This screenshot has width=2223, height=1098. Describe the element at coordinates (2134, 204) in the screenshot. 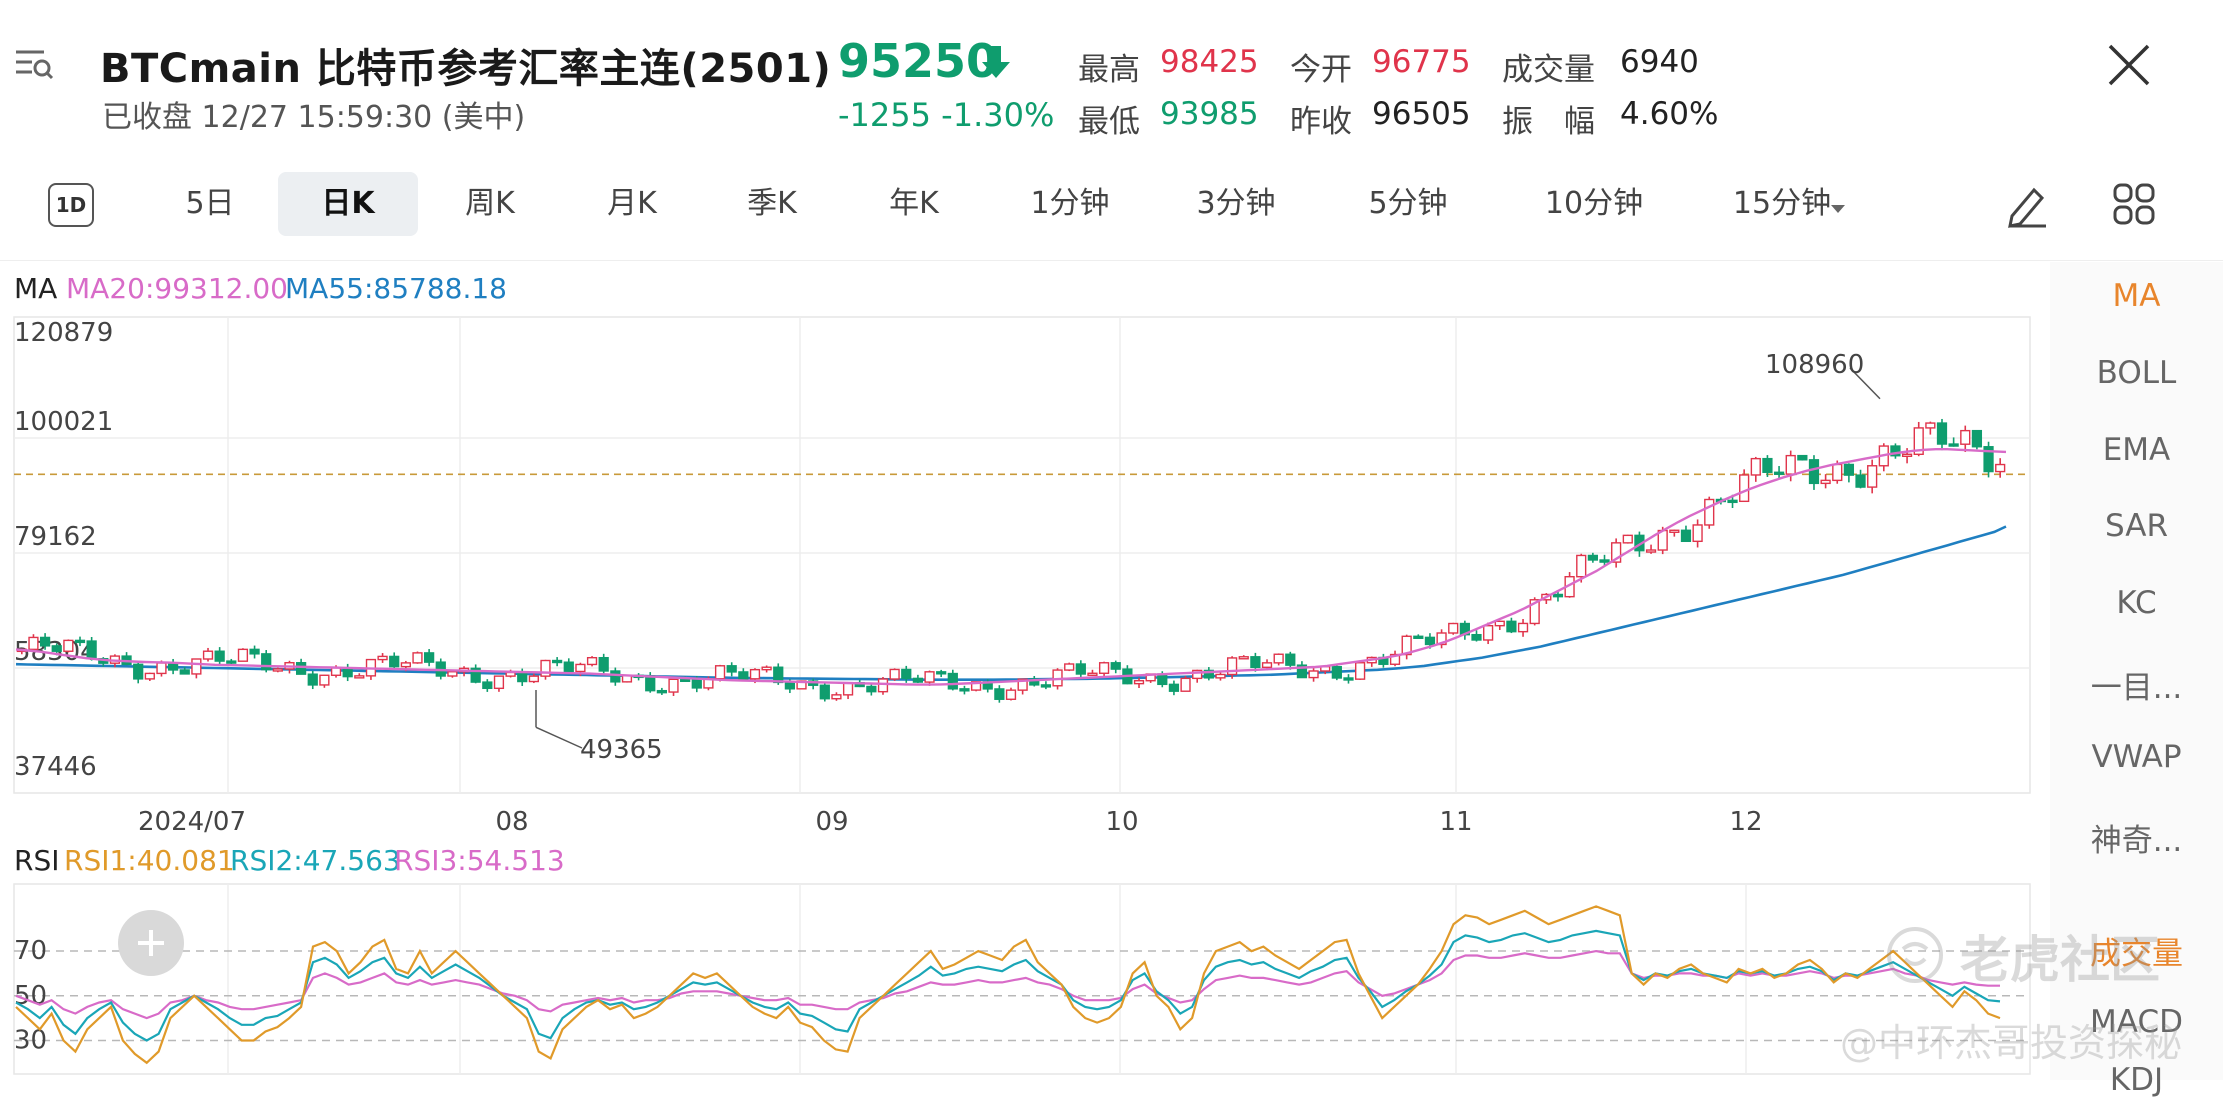

I see `layout-grid-icon` at that location.